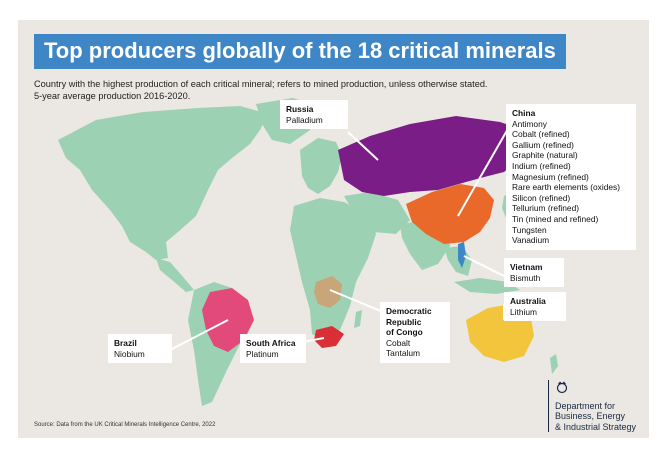 This screenshot has height=450, width=667. What do you see at coordinates (543, 144) in the screenshot?
I see `mineral-item: Gallium (refined)` at bounding box center [543, 144].